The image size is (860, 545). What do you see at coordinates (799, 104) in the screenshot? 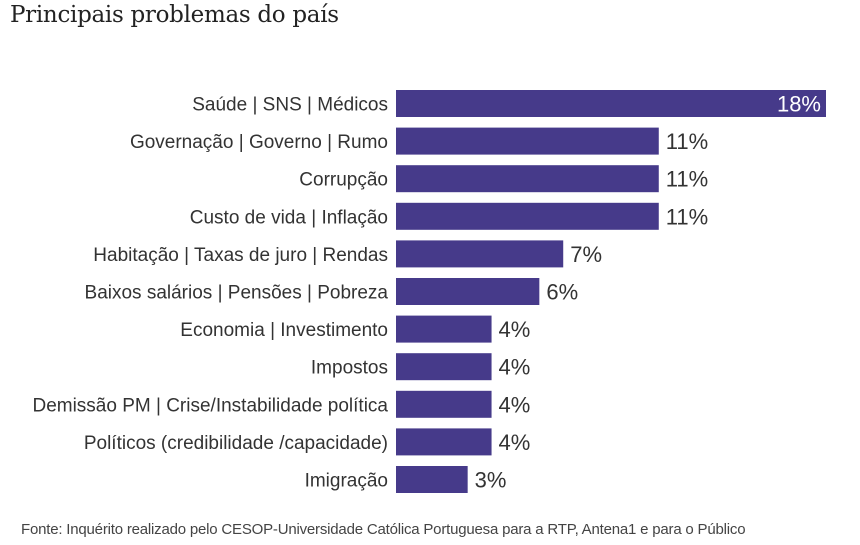
I see `value-label: 18%` at bounding box center [799, 104].